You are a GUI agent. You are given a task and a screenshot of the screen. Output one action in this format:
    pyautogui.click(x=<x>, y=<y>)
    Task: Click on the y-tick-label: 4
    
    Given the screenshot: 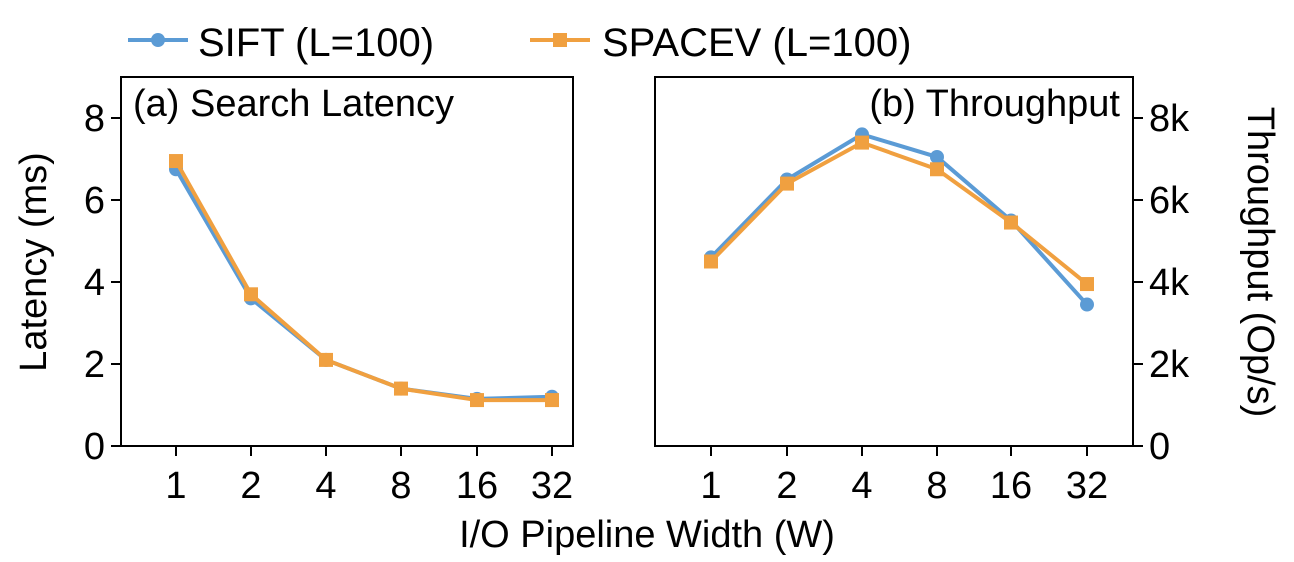 What is the action you would take?
    pyautogui.click(x=94, y=283)
    